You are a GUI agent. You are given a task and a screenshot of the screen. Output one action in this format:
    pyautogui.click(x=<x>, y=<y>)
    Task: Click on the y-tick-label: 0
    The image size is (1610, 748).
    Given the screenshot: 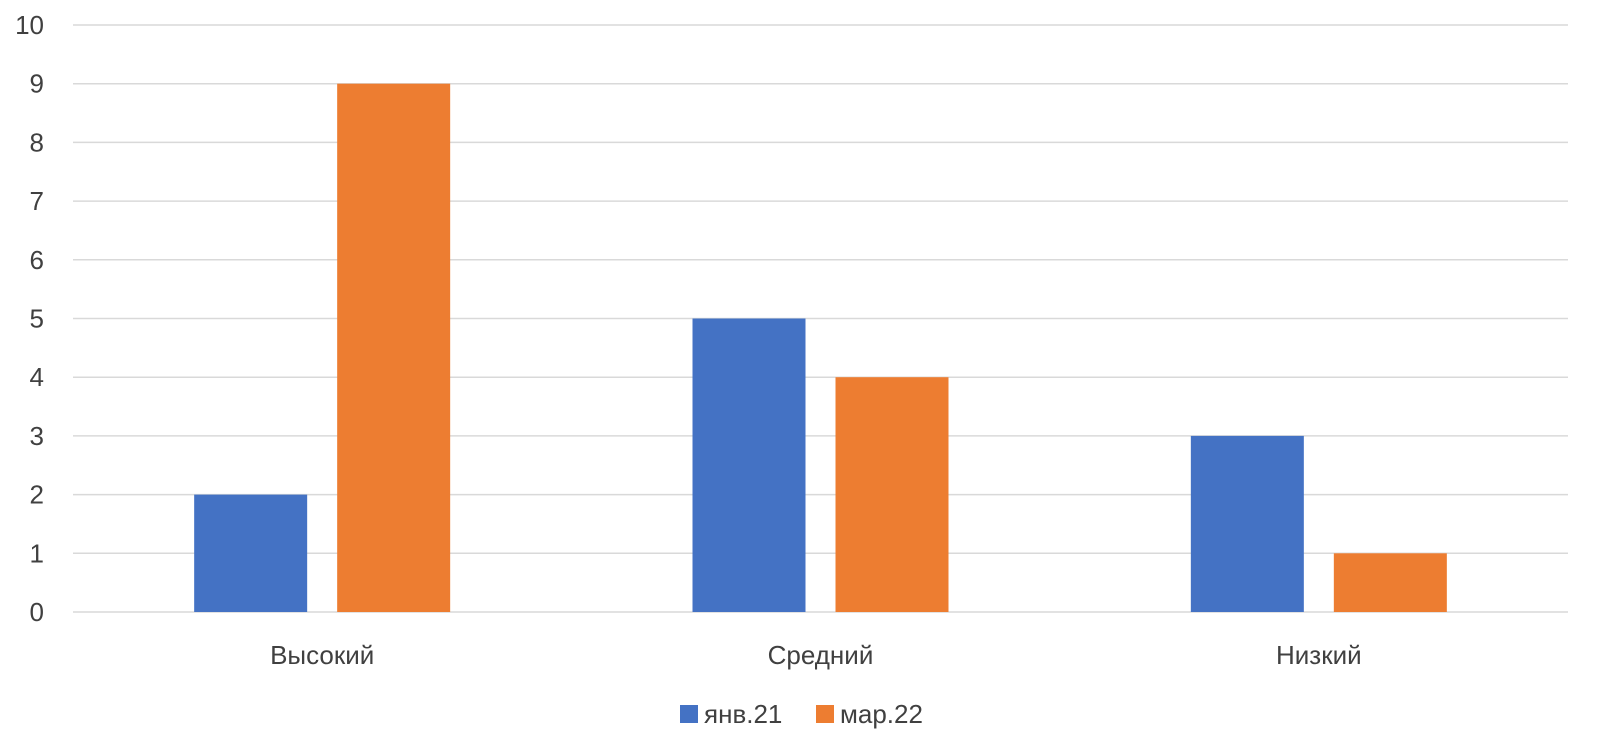 What is the action you would take?
    pyautogui.click(x=37, y=612)
    